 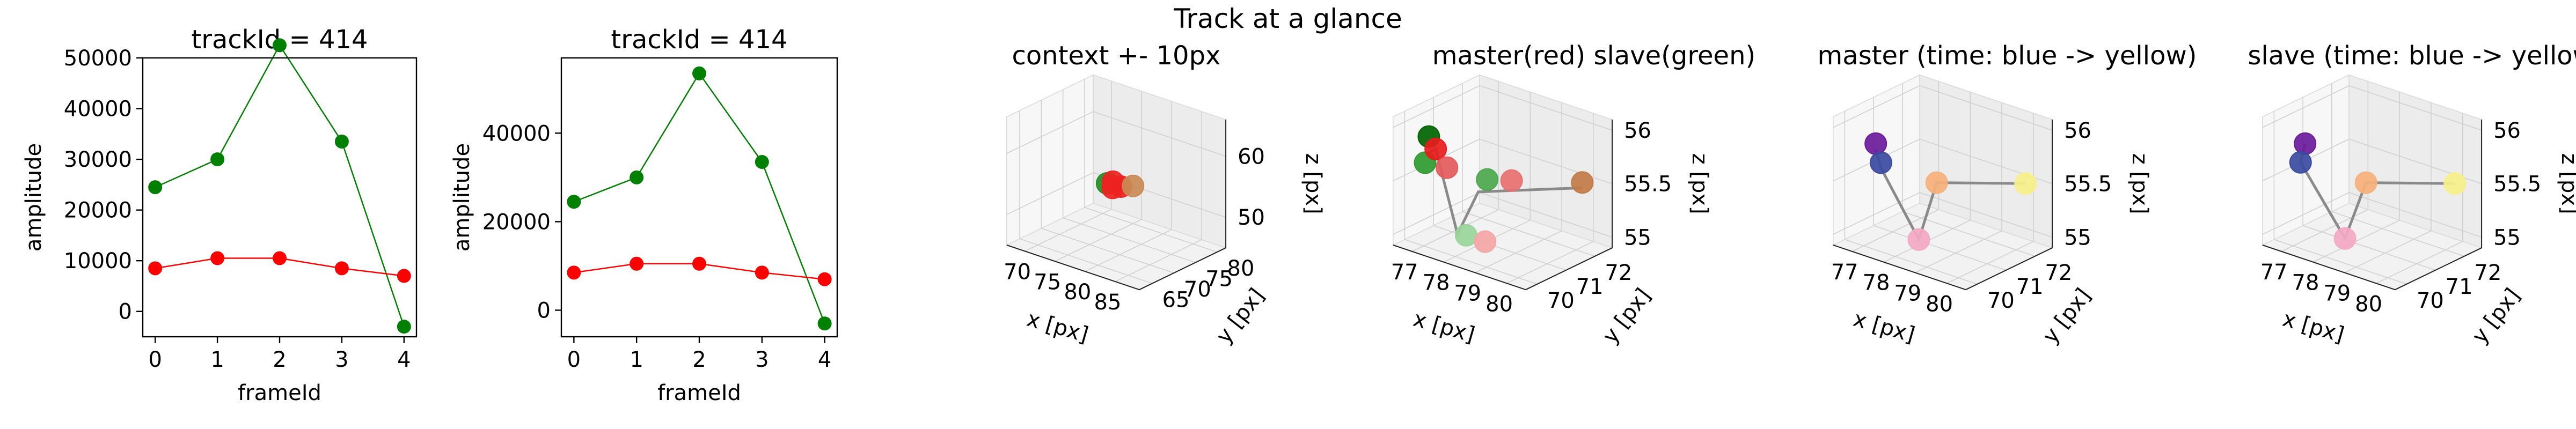 I want to click on x-tick-label: 0, so click(x=155, y=359).